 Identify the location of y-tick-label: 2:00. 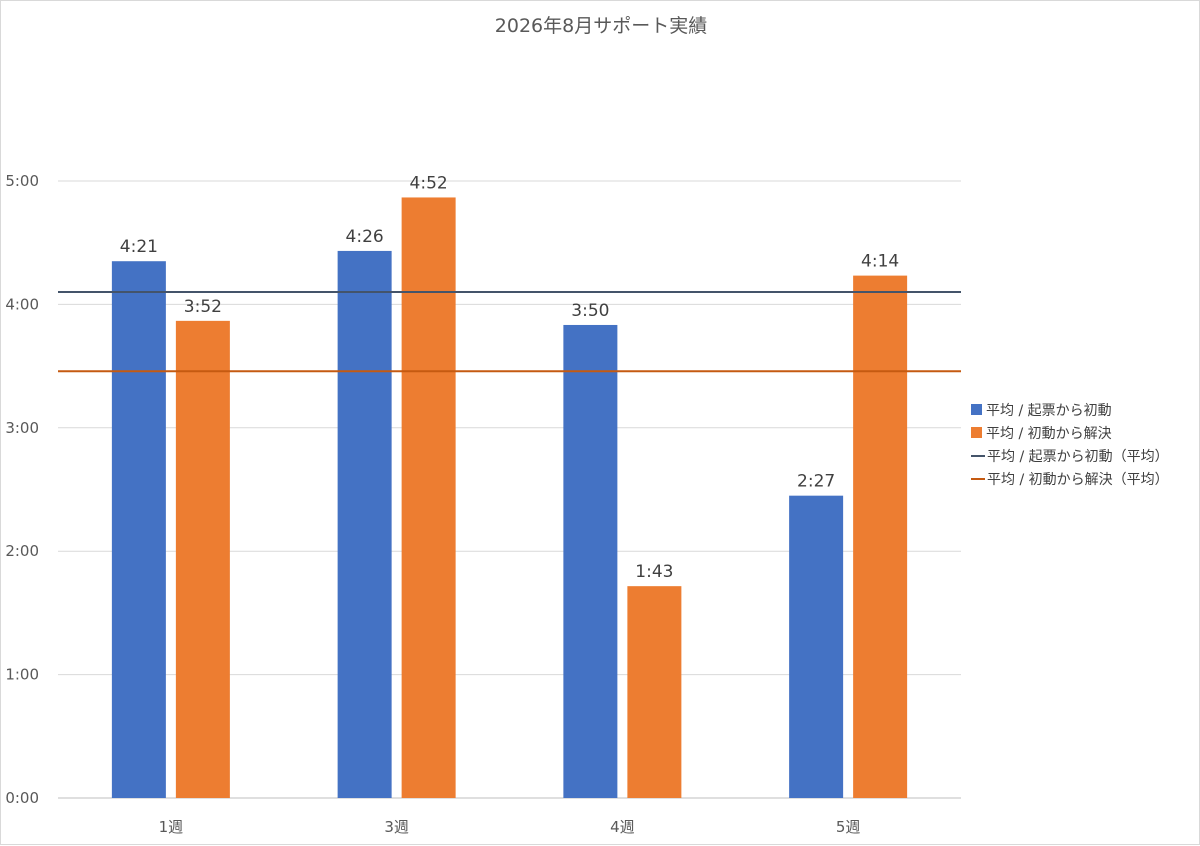
(22, 551).